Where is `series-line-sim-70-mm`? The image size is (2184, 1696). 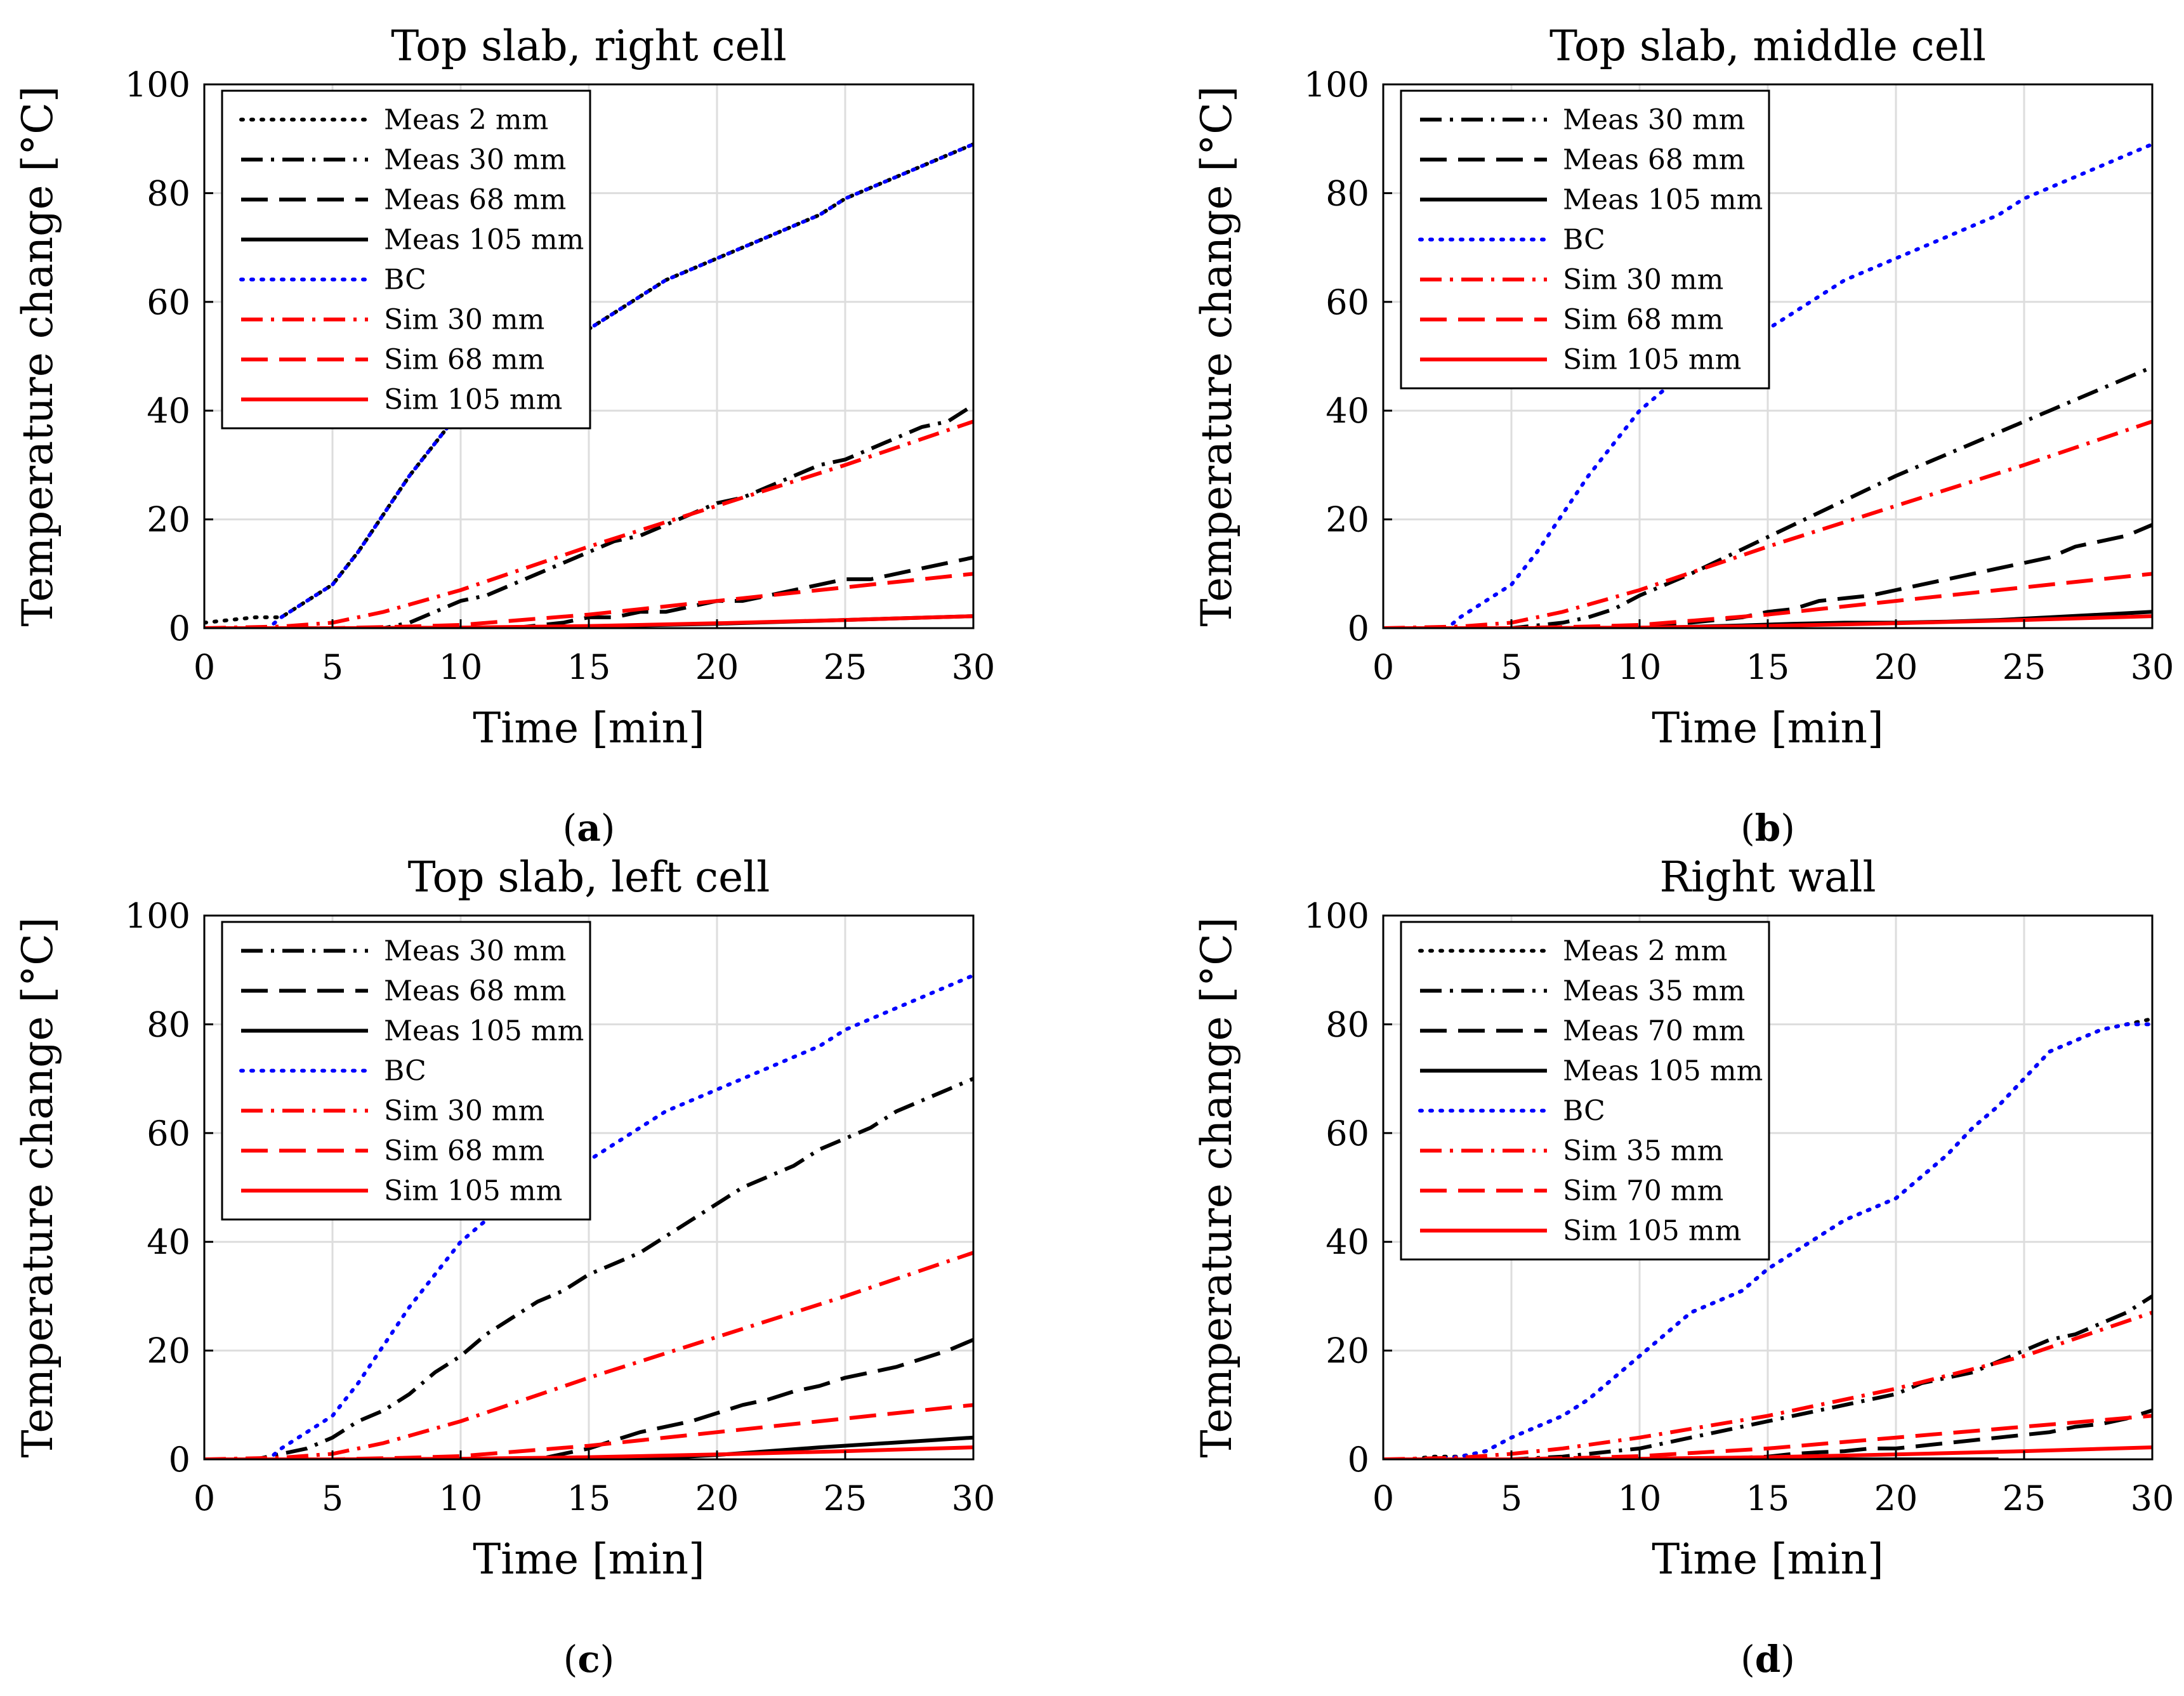
series-line-sim-70-mm is located at coordinates (1767, 1436).